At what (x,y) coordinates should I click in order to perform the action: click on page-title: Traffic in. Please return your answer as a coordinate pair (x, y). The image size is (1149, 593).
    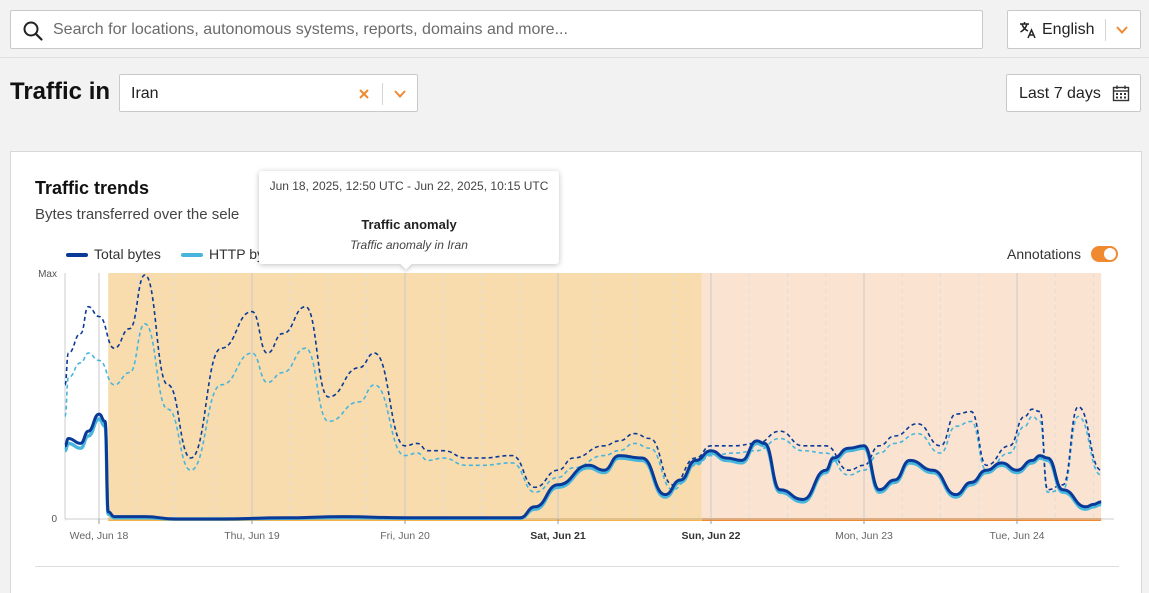
    Looking at the image, I should click on (60, 91).